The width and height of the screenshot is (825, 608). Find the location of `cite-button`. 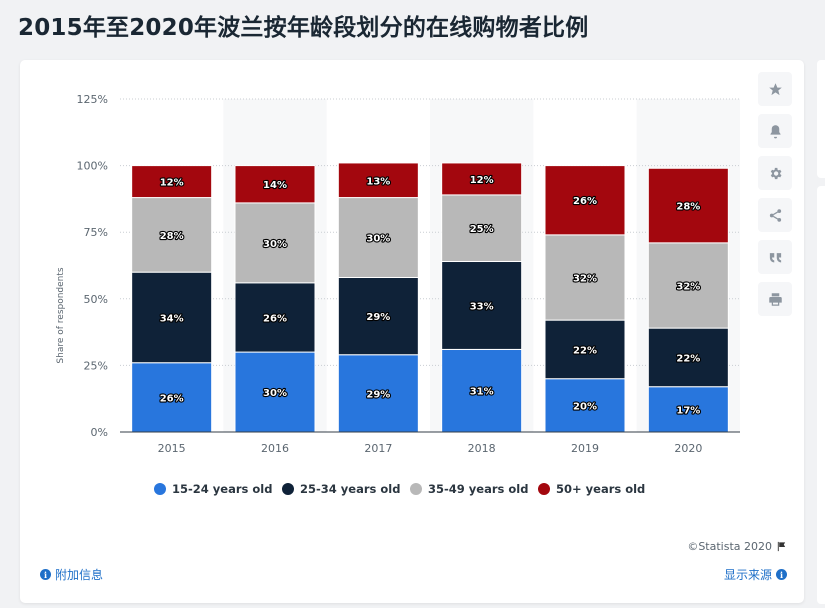

cite-button is located at coordinates (775, 257).